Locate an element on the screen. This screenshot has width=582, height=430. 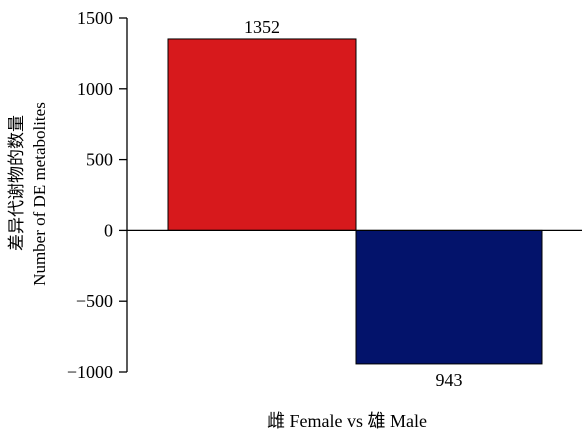
y-tick-label: 0 is located at coordinates (108, 230).